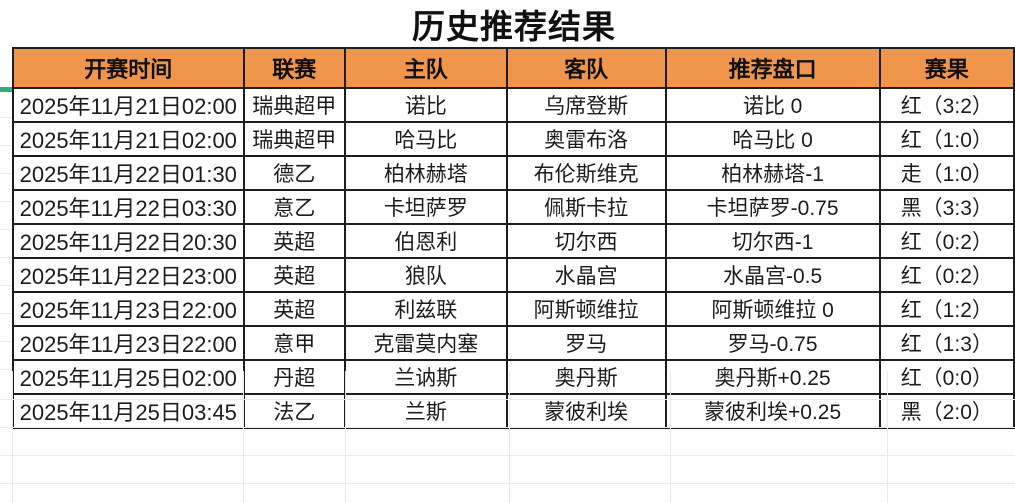  I want to click on cell-away-team: 切尔西, so click(586, 241).